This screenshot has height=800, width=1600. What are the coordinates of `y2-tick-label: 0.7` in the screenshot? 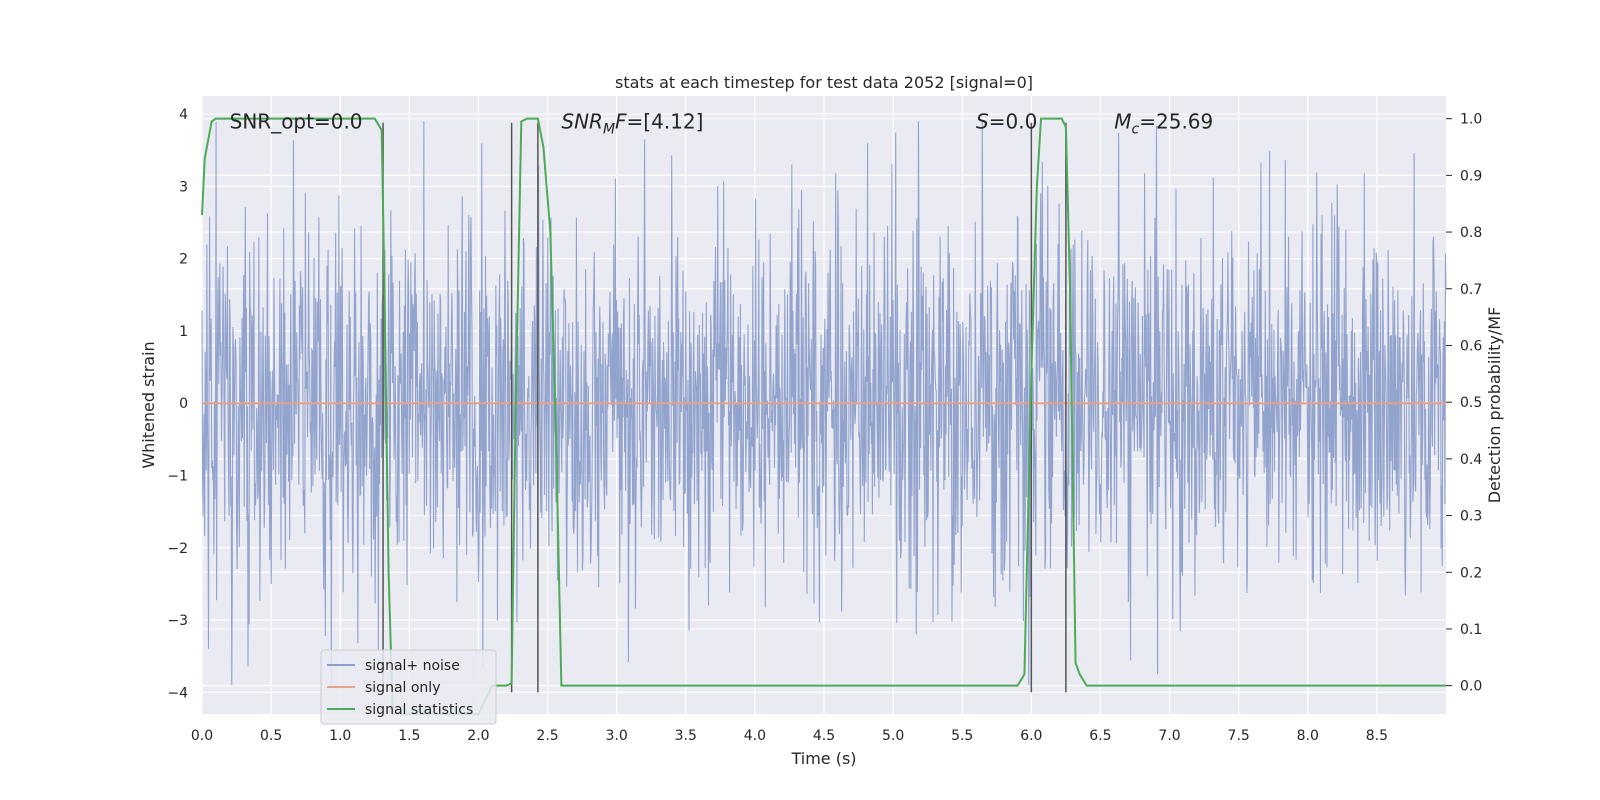 It's located at (1471, 290).